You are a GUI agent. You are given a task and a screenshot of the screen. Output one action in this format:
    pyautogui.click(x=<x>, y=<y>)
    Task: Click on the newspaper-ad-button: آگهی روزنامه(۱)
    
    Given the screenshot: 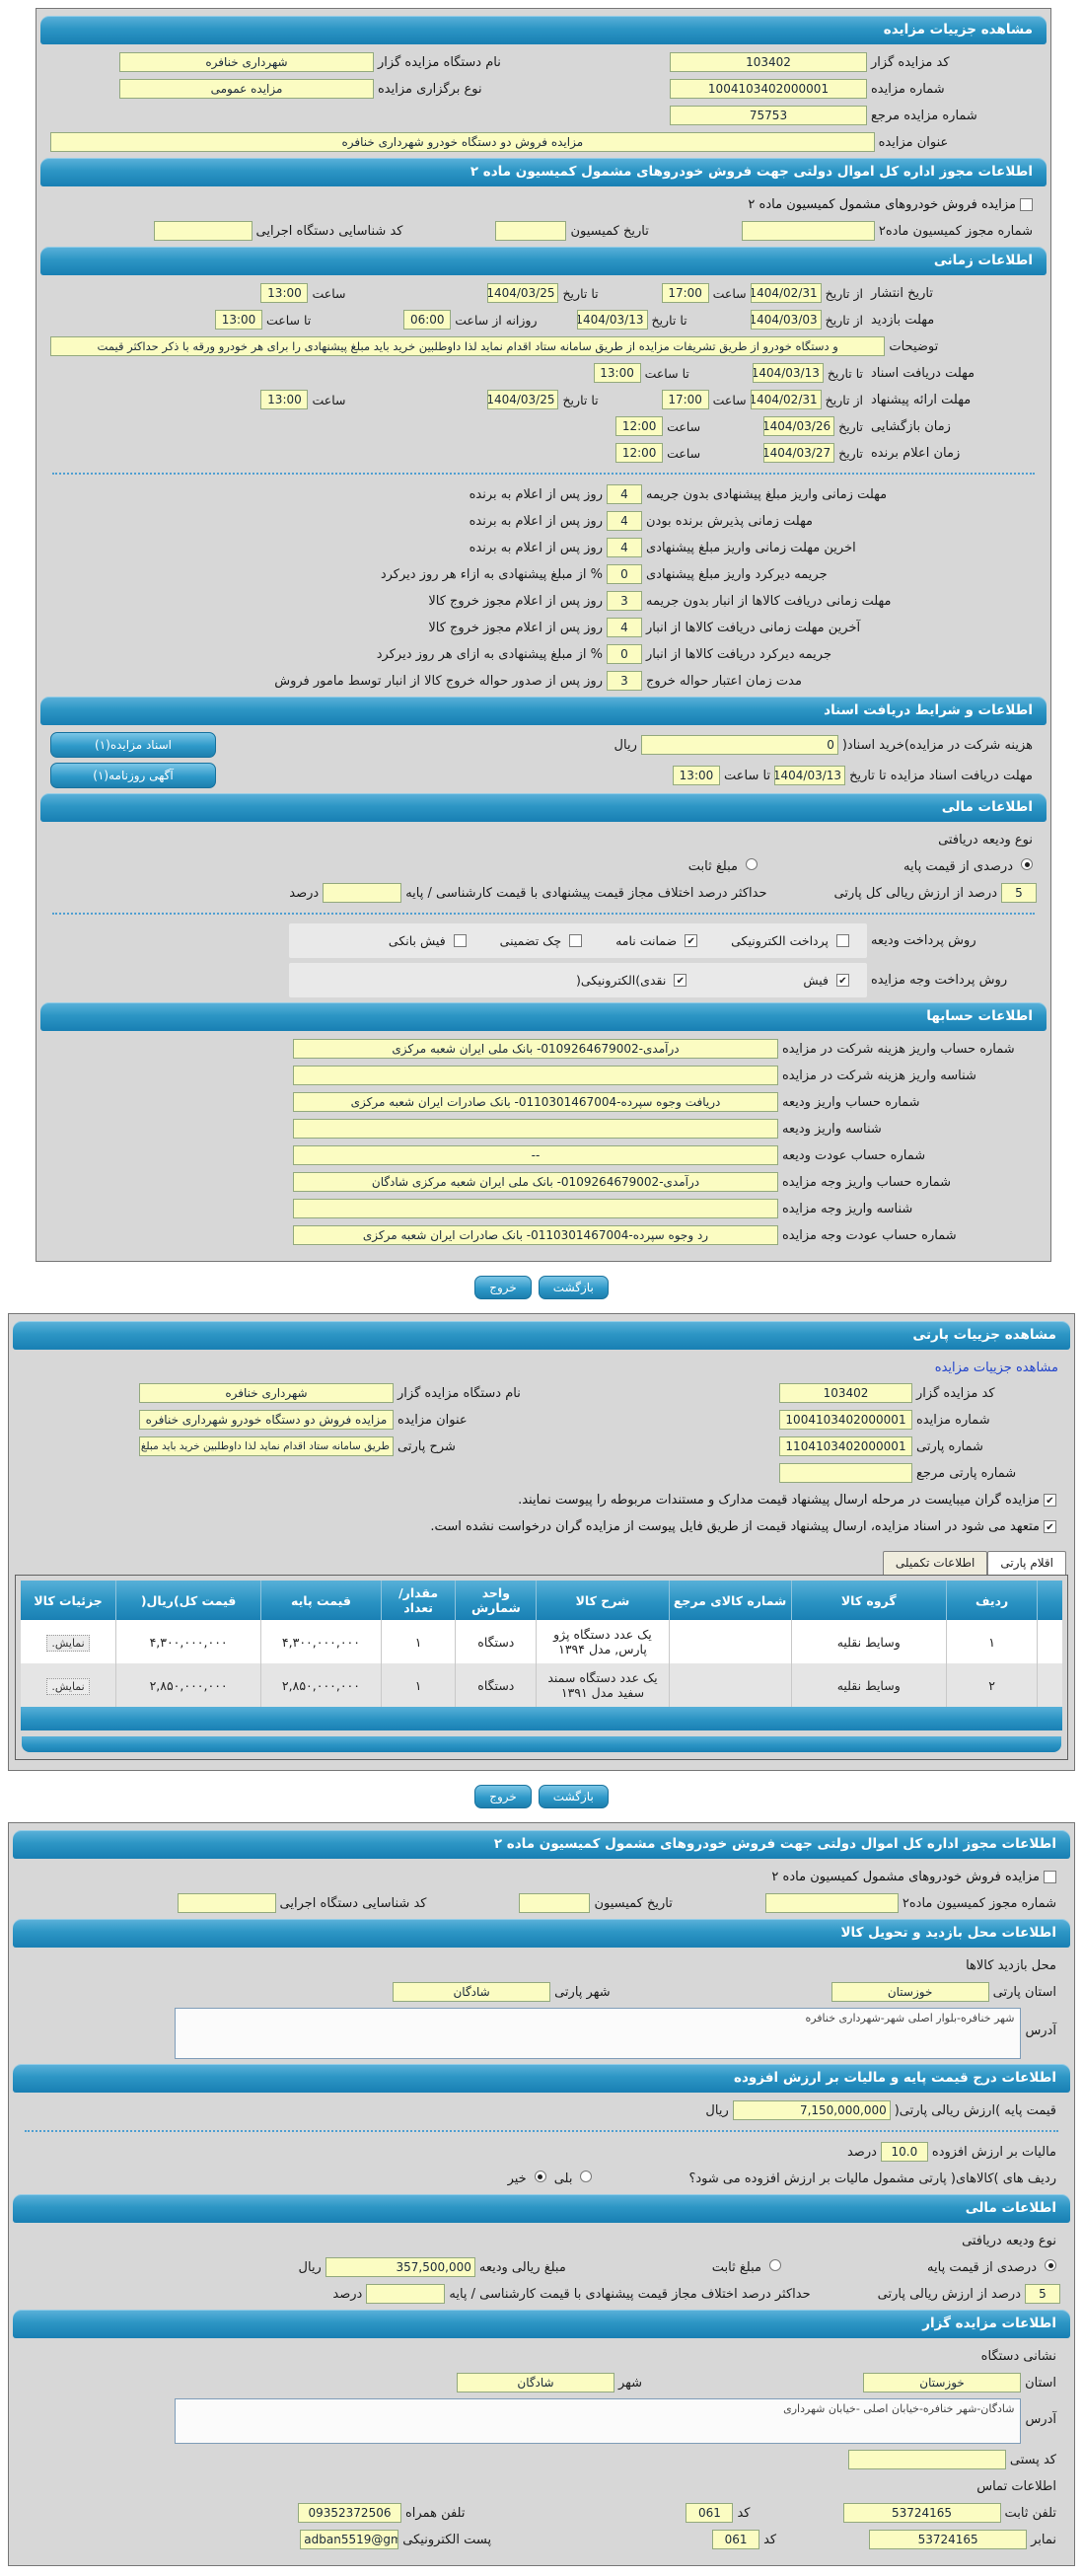 What is the action you would take?
    pyautogui.click(x=133, y=775)
    